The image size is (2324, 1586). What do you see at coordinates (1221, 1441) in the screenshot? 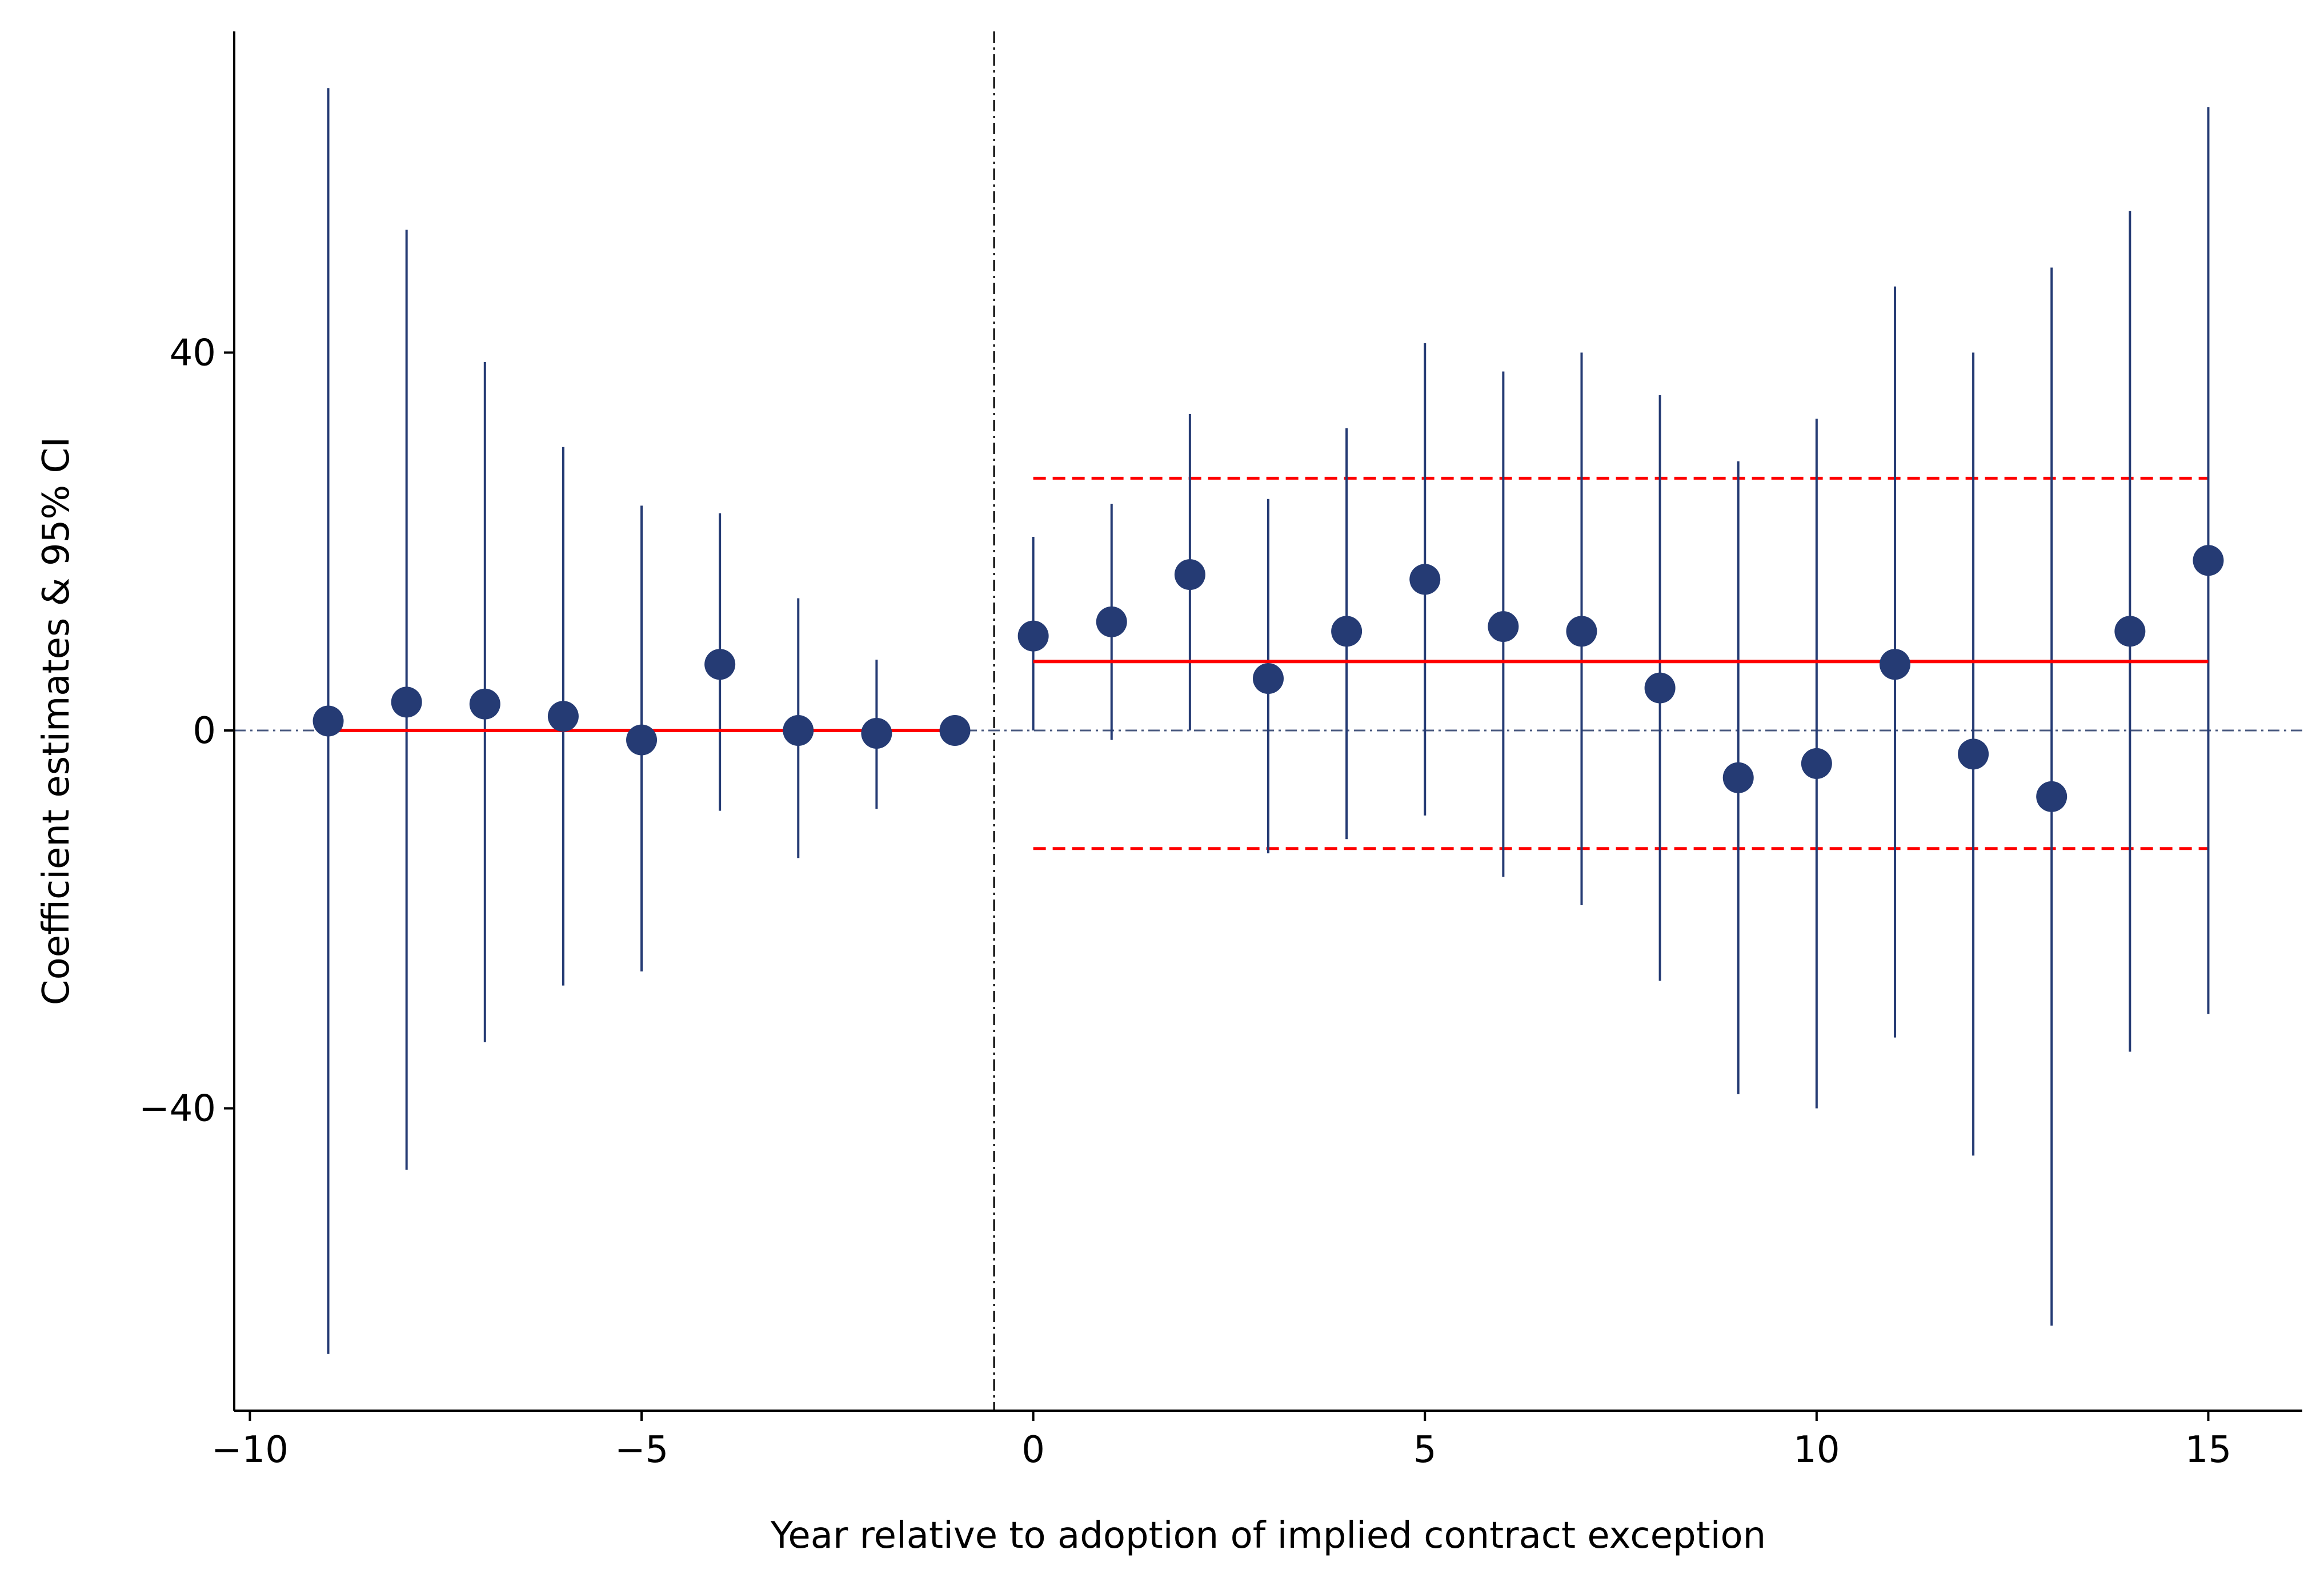
I see `x-ticks: −10 −5 0 5 10 15` at bounding box center [1221, 1441].